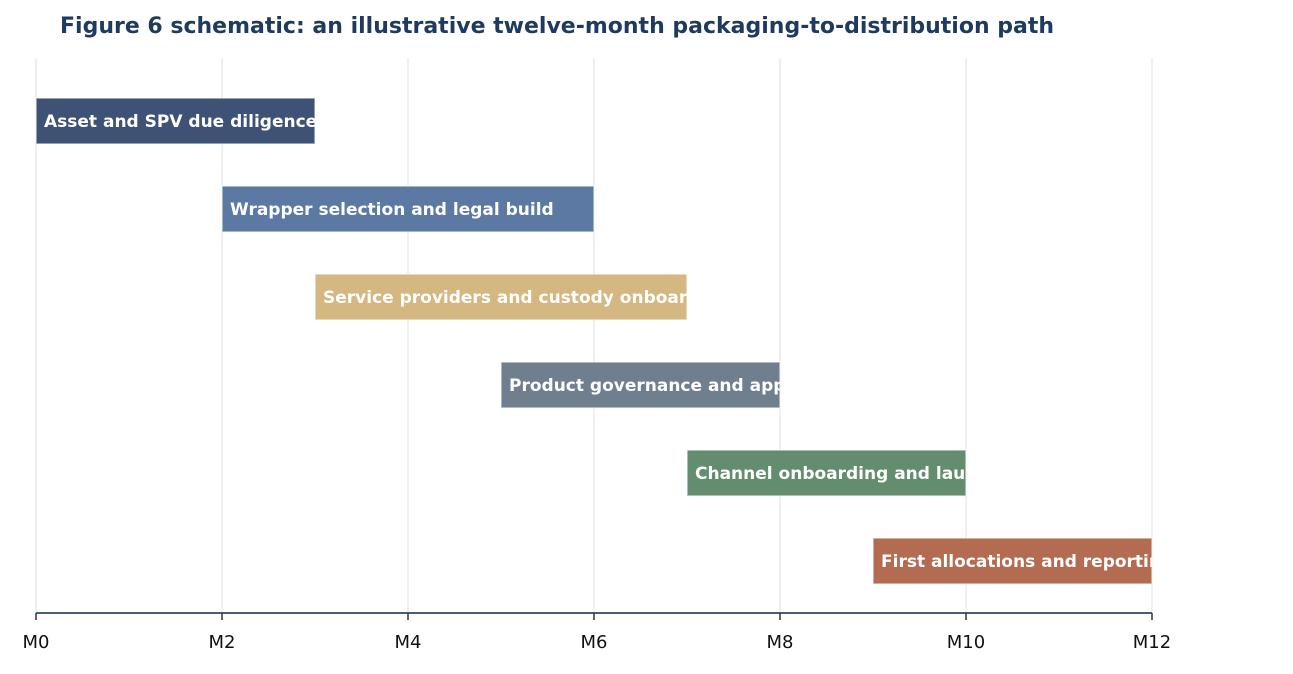 The image size is (1293, 674). I want to click on x-tick-label: M2, so click(222, 642).